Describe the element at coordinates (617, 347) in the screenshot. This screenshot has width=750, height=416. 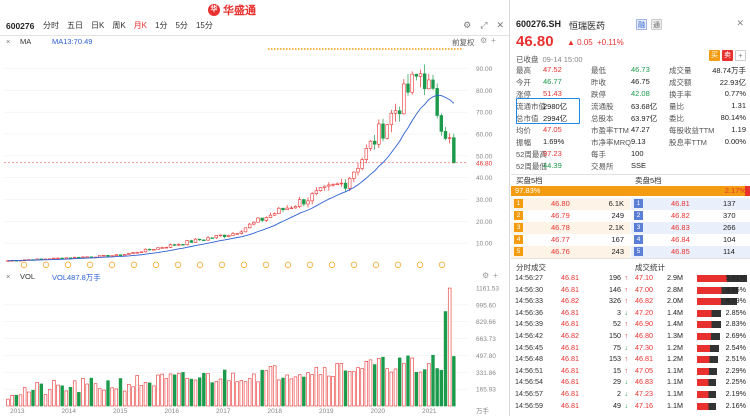
I see `trade-volume: 75` at that location.